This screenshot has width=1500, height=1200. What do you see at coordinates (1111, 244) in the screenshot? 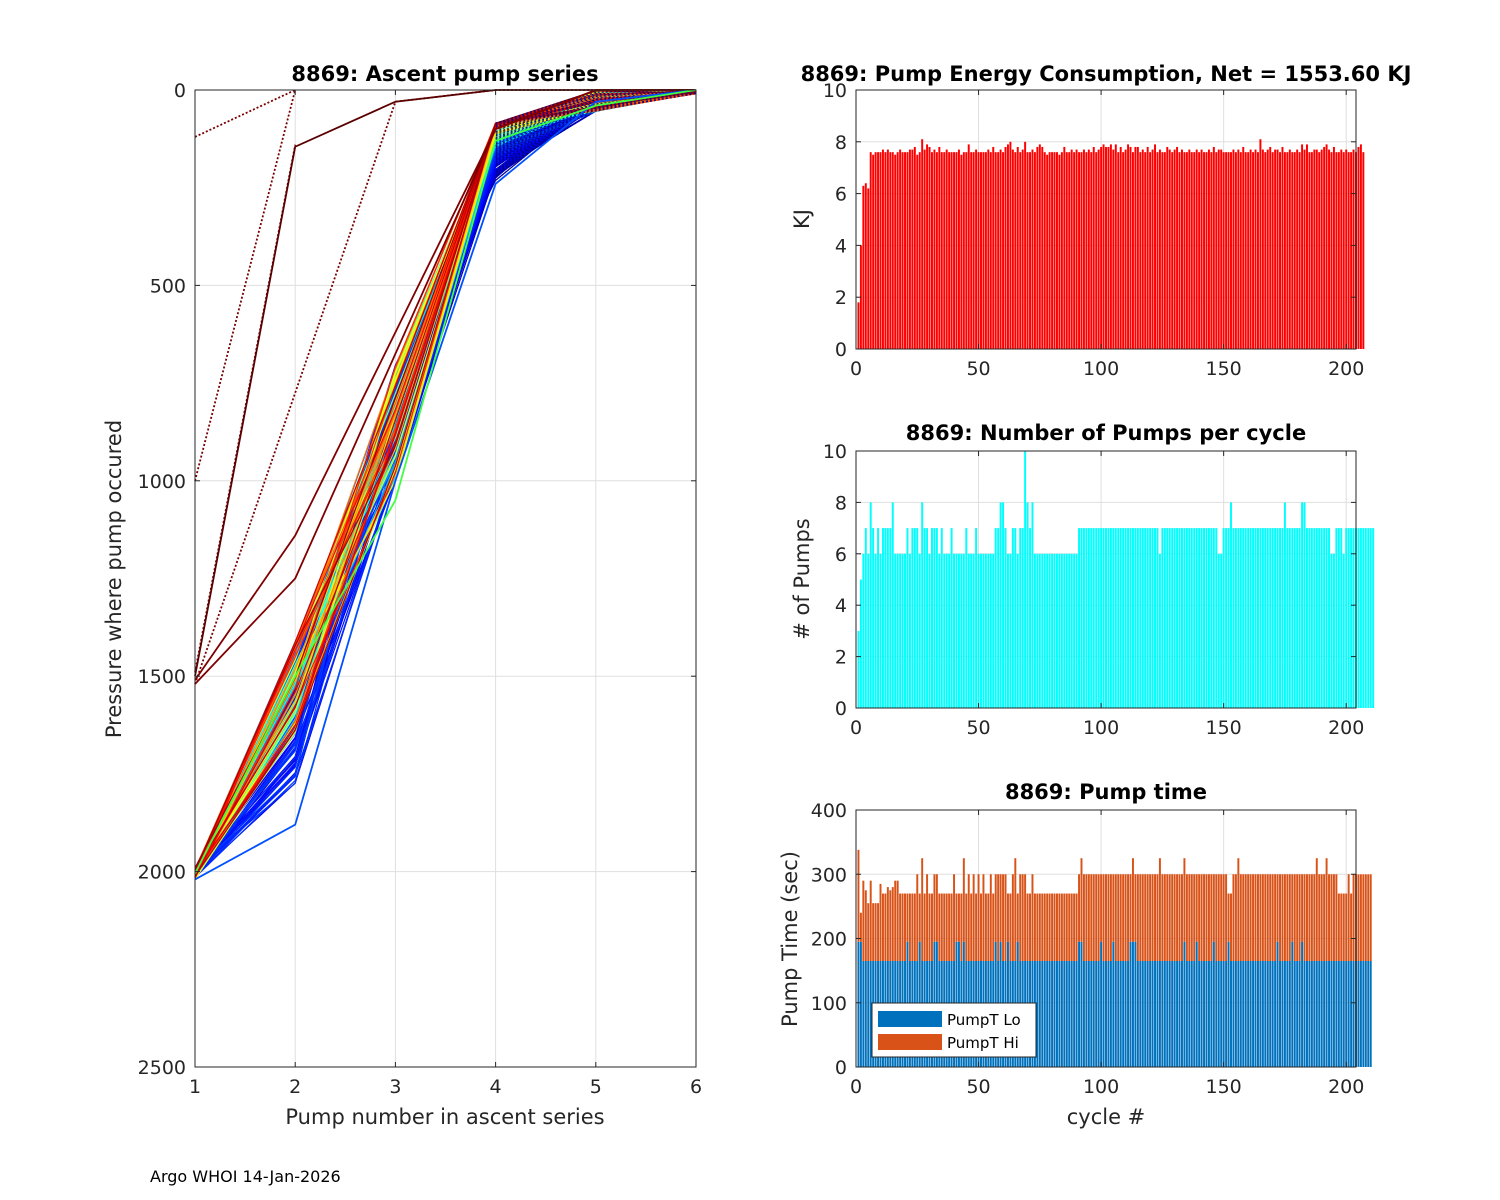
I see `energy-bars` at bounding box center [1111, 244].